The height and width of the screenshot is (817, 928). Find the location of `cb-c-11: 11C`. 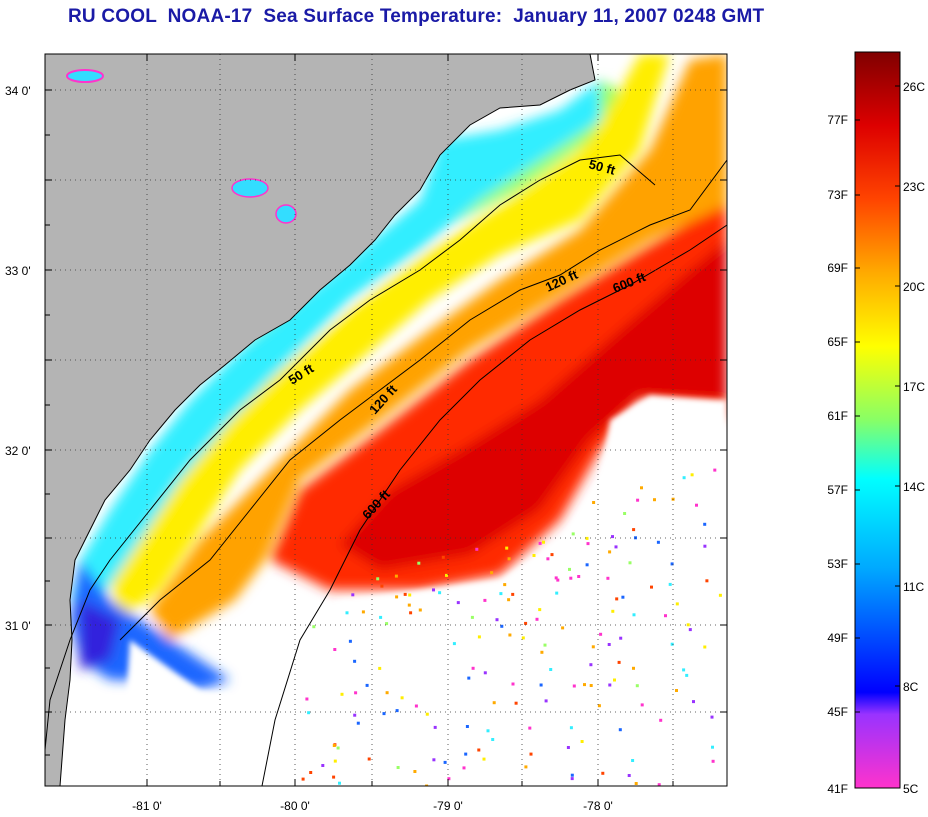

cb-c-11: 11C is located at coordinates (913, 587).